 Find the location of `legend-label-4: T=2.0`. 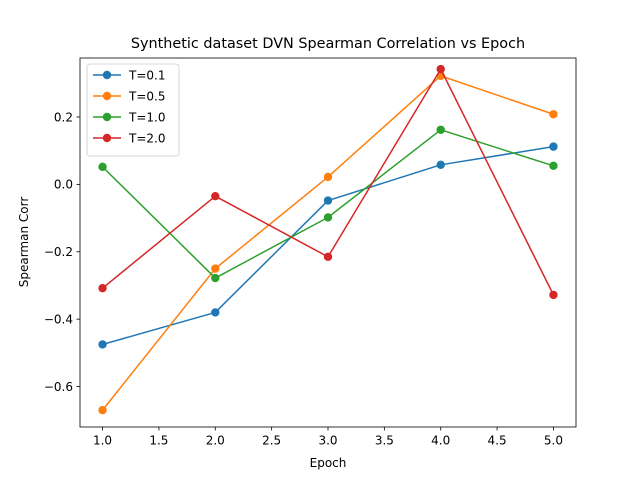

legend-label-4: T=2.0 is located at coordinates (146, 138).